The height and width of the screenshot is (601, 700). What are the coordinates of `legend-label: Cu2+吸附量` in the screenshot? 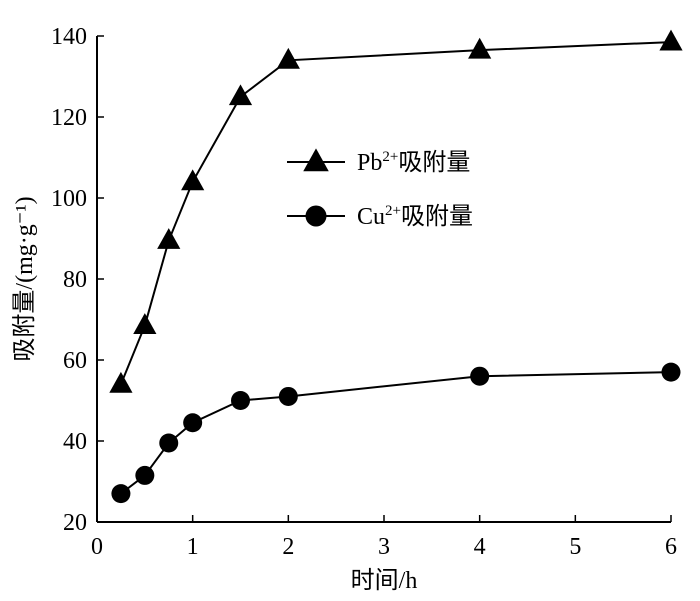 It's located at (415, 216).